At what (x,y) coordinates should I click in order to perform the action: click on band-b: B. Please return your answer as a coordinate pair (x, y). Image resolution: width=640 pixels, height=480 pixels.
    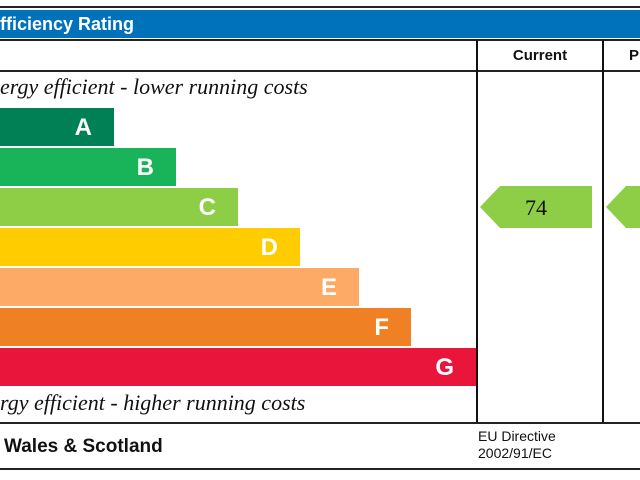
    Looking at the image, I should click on (88, 167).